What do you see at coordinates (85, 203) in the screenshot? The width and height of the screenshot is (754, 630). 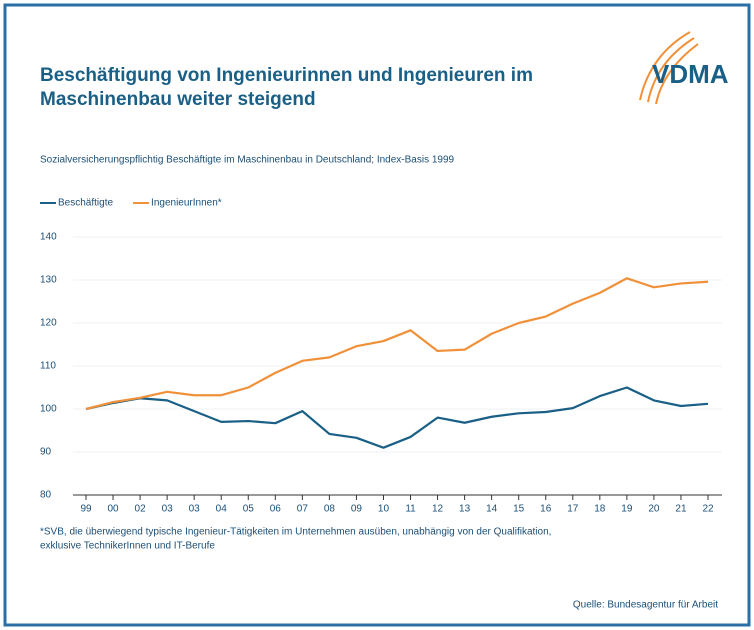 I see `legend-label: Beschäftigte` at bounding box center [85, 203].